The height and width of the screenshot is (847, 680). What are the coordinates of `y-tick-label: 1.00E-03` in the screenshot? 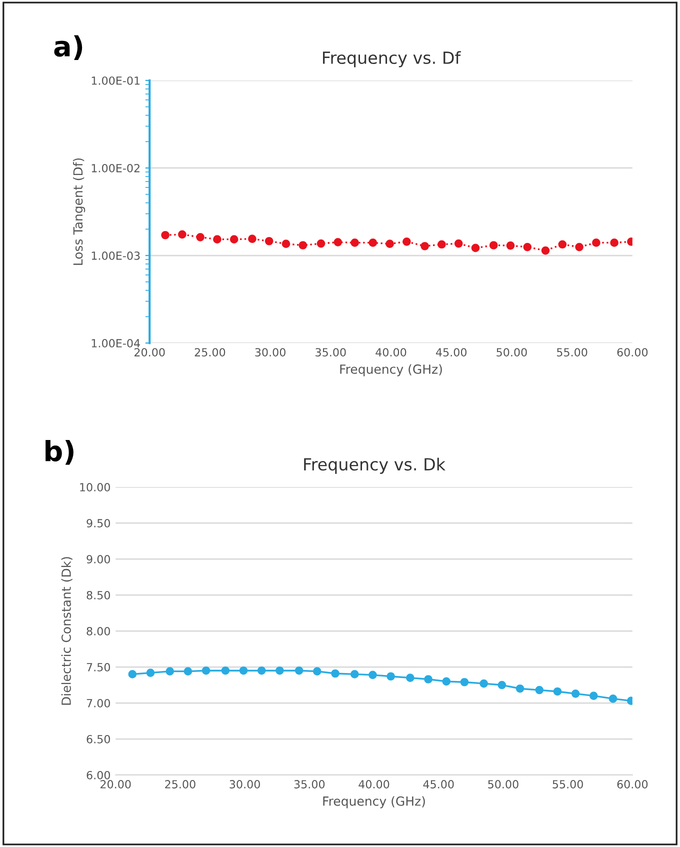 It's located at (116, 255).